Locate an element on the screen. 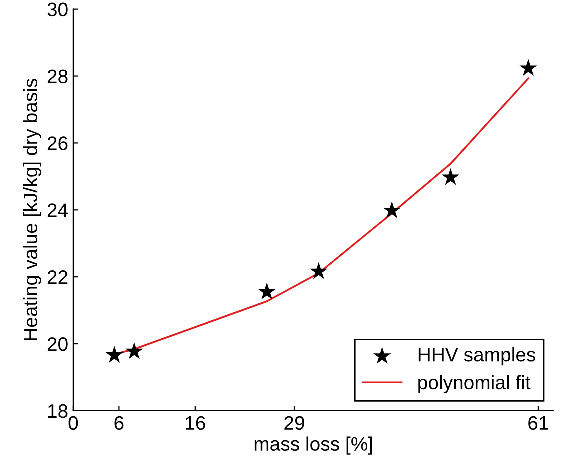 This screenshot has width=565, height=467. y-tick-label: 24 is located at coordinates (58, 211).